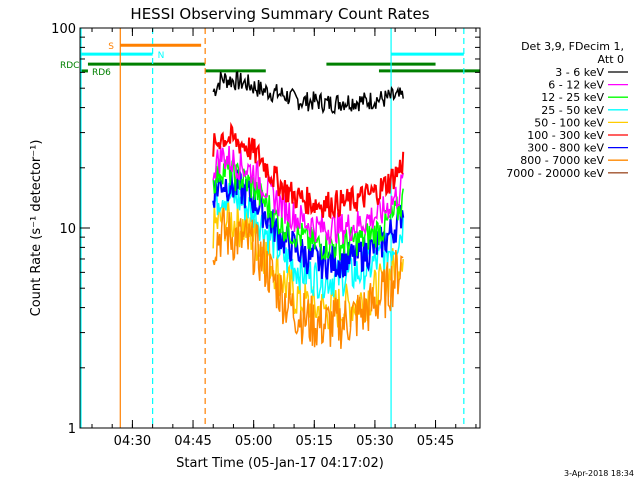  What do you see at coordinates (565, 148) in the screenshot?
I see `legend-label: 300 - 800 keV` at bounding box center [565, 148].